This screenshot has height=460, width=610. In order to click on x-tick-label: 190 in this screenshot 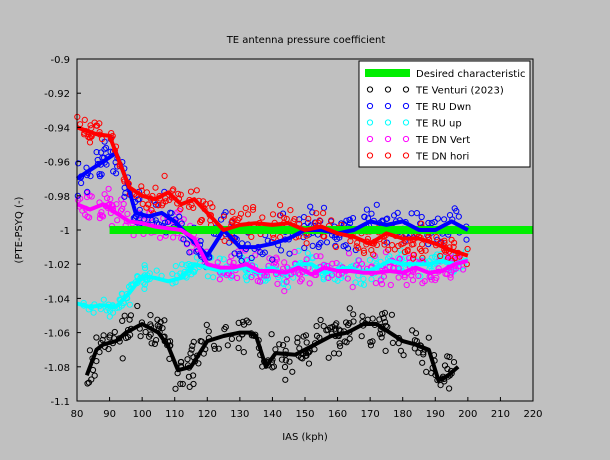, I will do `click(435, 414)`.